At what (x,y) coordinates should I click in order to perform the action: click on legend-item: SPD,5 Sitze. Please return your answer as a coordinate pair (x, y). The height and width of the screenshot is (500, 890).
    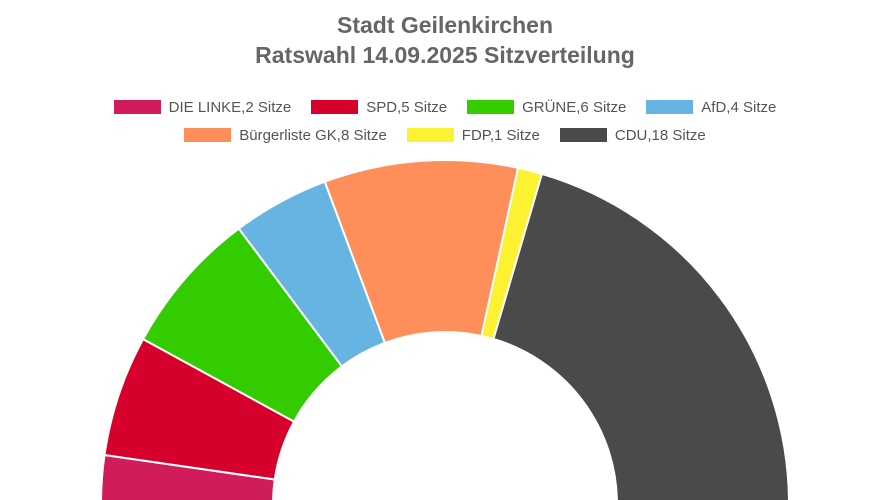
    Looking at the image, I should click on (379, 107).